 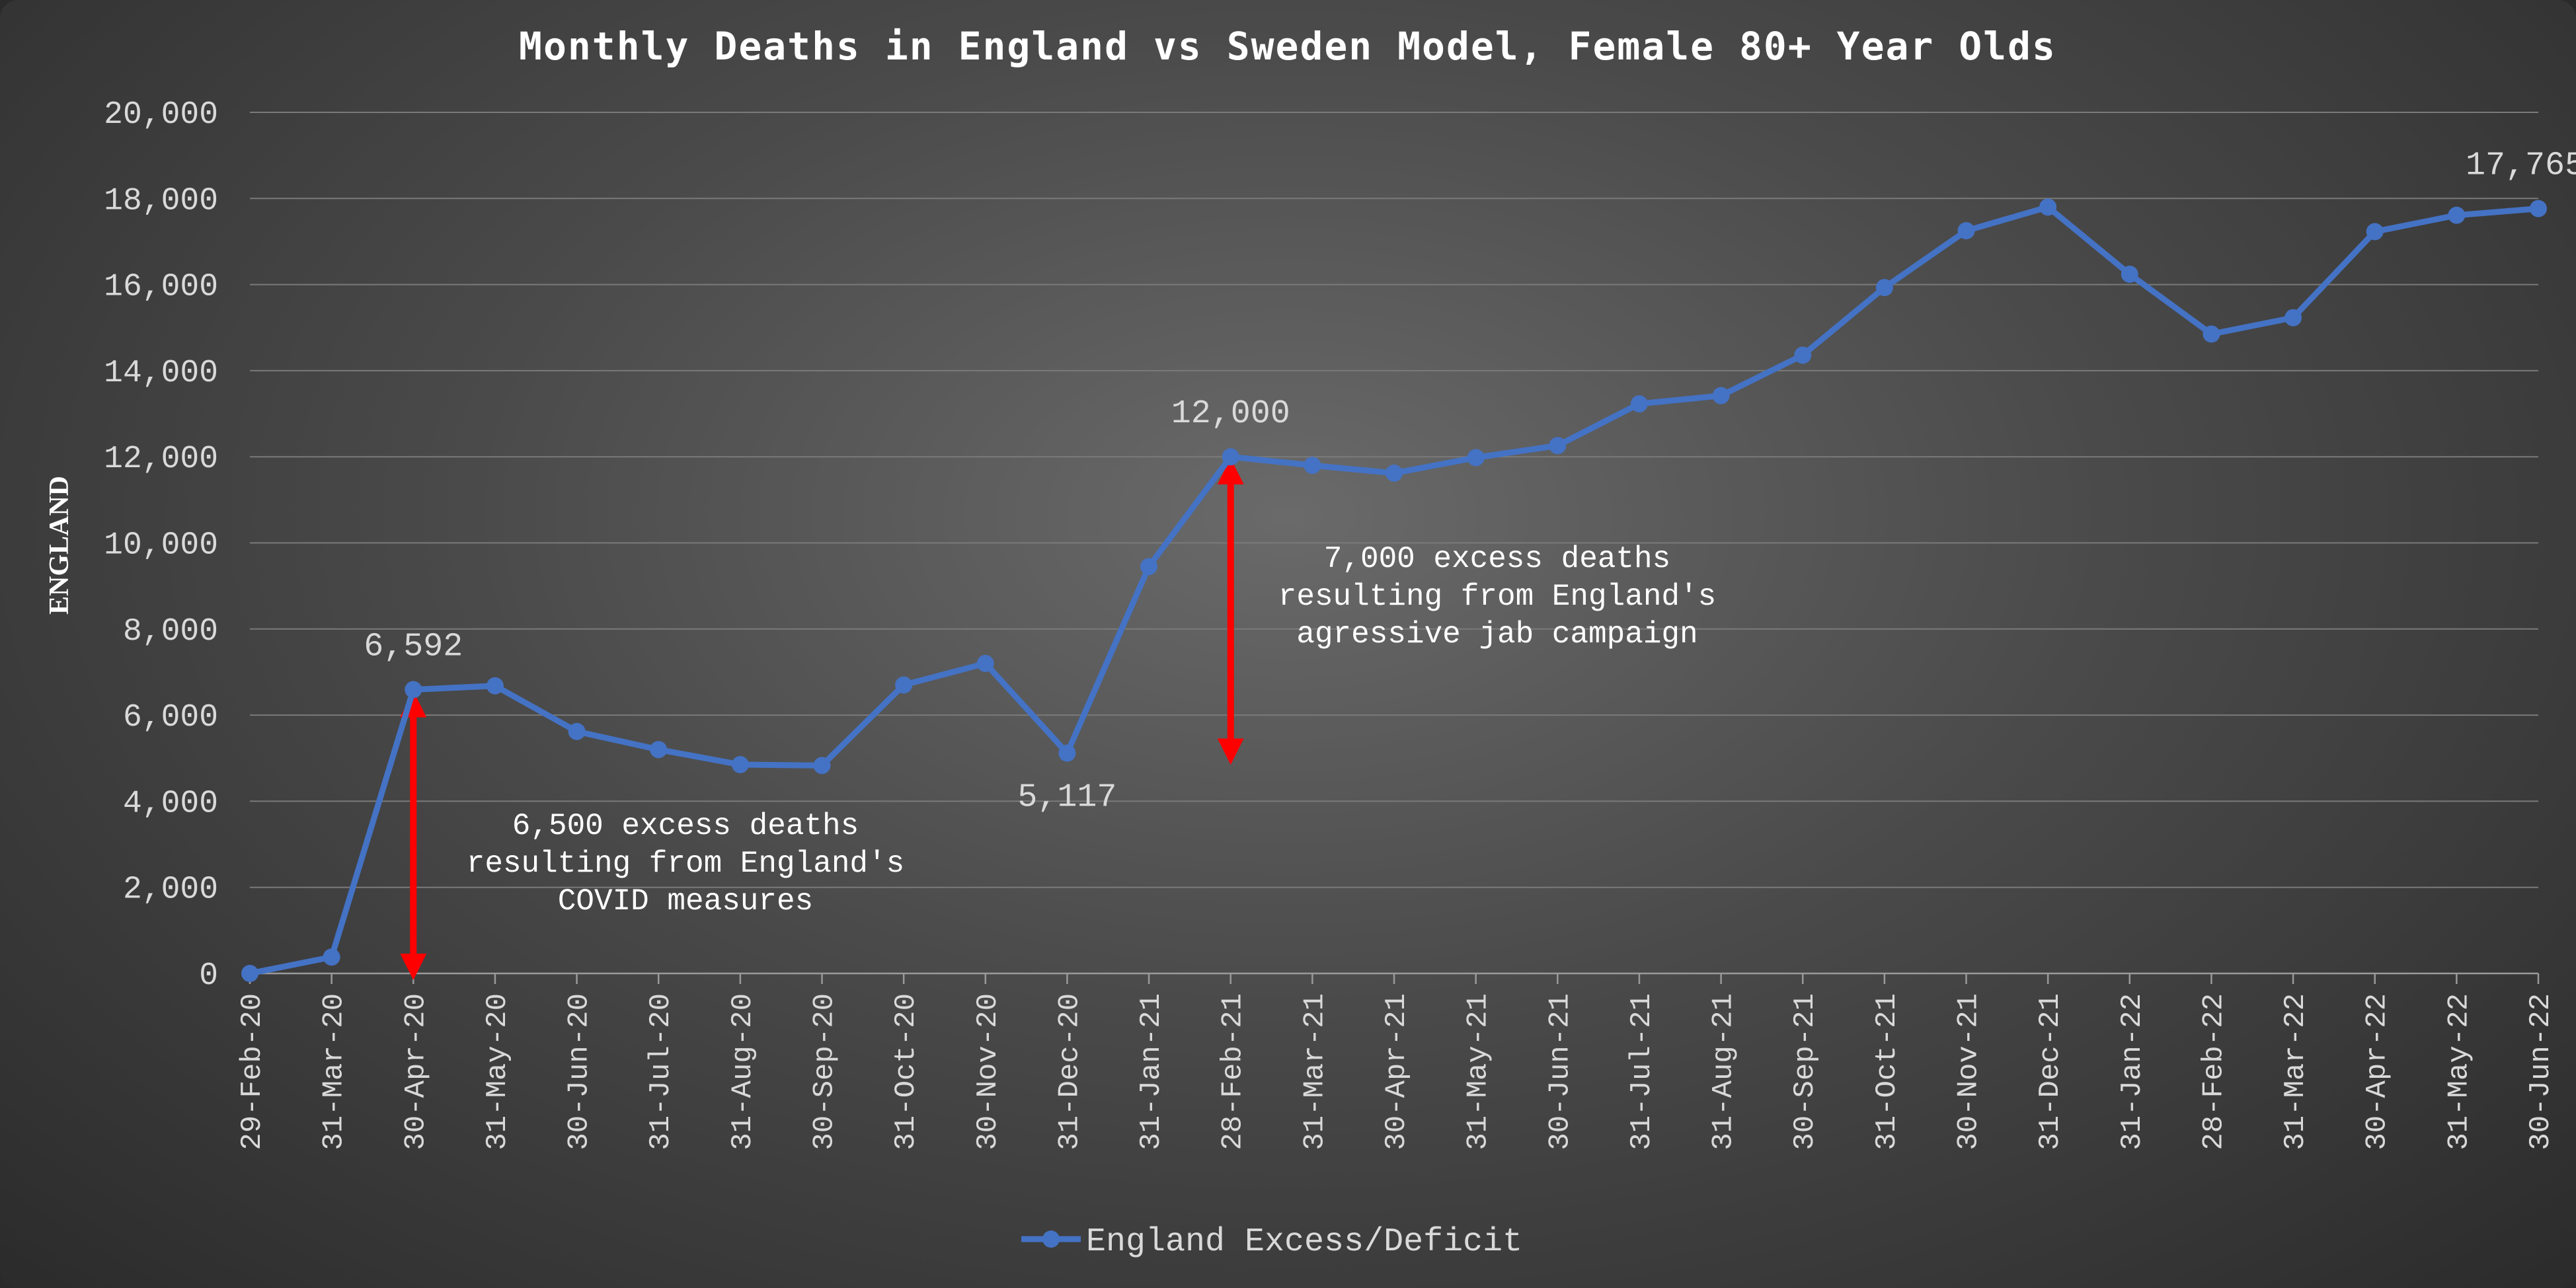 What do you see at coordinates (685, 826) in the screenshot?
I see `annotation-text: 6,500 excess deaths` at bounding box center [685, 826].